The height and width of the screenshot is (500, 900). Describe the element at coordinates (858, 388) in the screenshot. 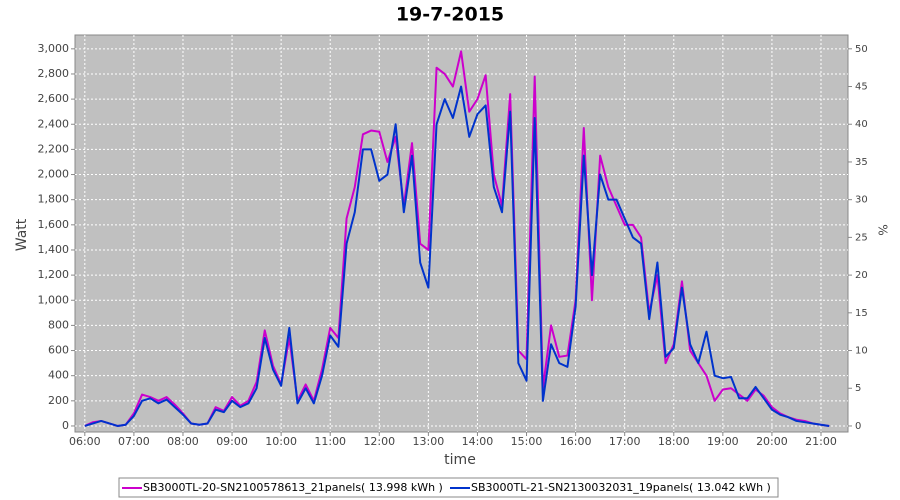

I see `y2-tick-label: 5` at that location.